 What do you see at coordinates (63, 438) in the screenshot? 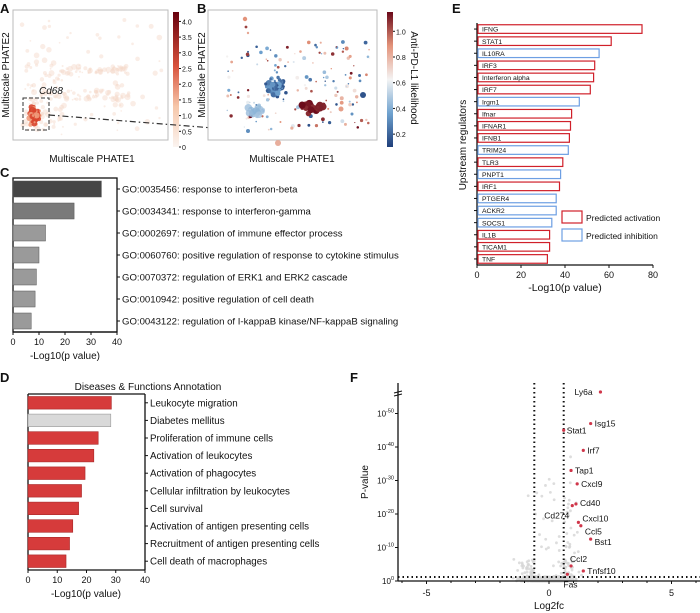
I see `panel-d-bar` at bounding box center [63, 438].